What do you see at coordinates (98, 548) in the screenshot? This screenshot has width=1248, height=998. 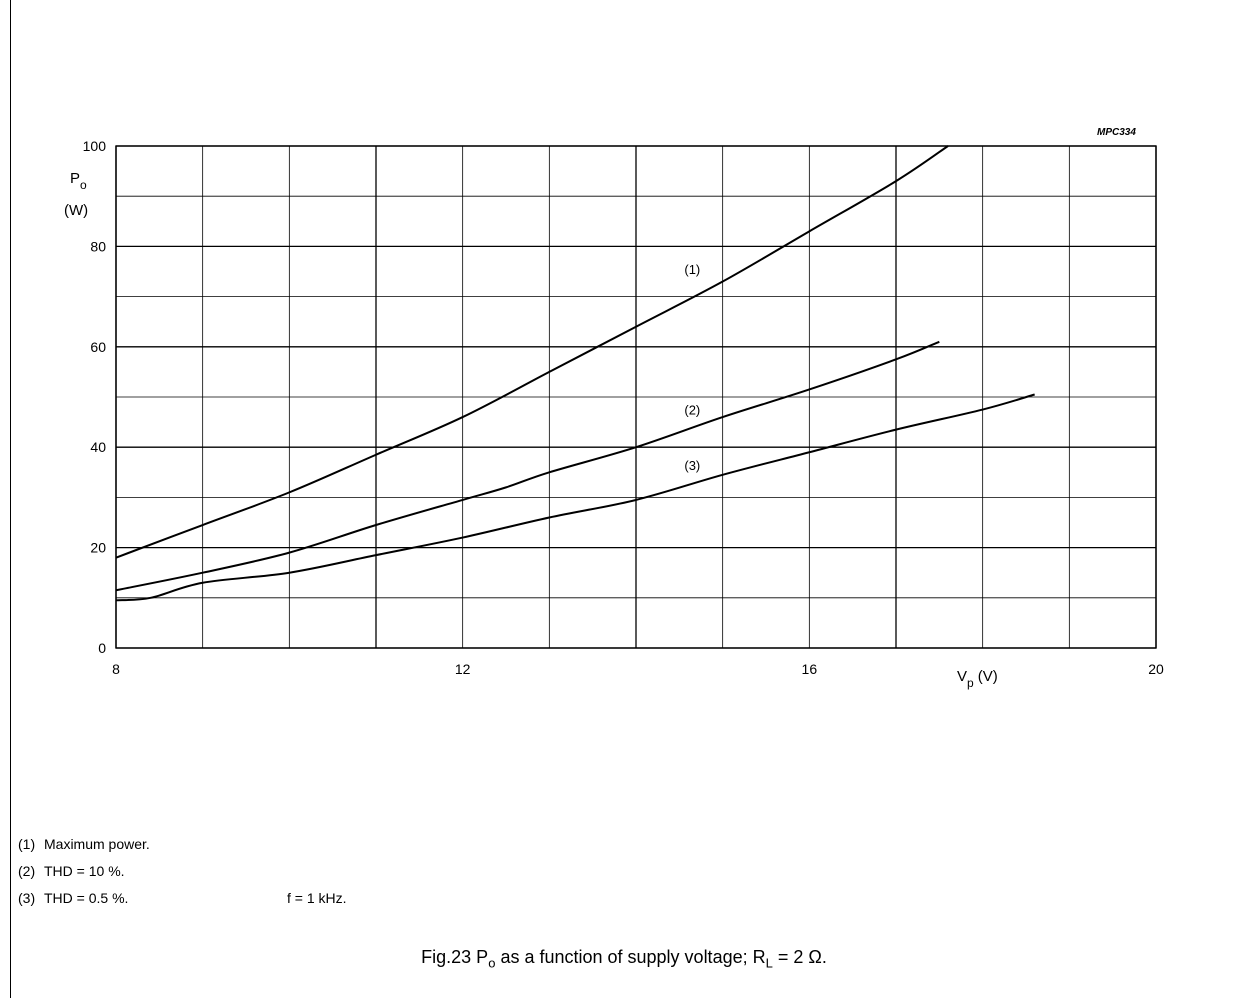 I see `y-tick-label: 20` at bounding box center [98, 548].